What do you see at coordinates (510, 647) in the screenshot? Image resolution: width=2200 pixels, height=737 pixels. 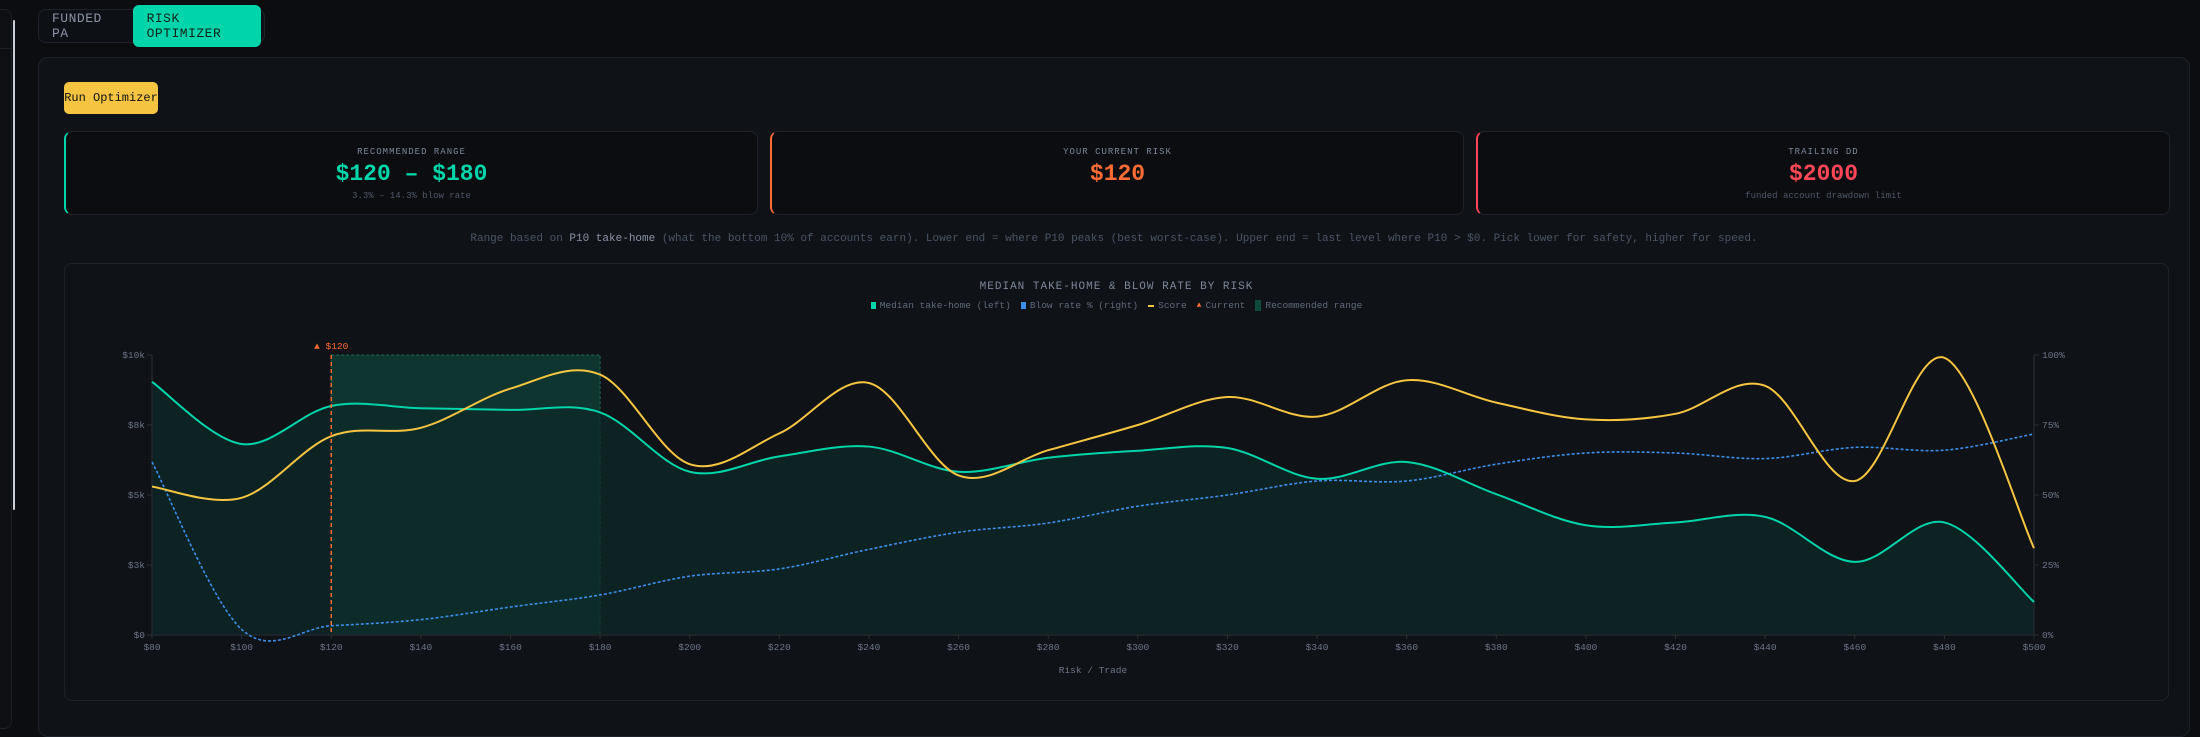 I see `x-tick-label: $160` at bounding box center [510, 647].